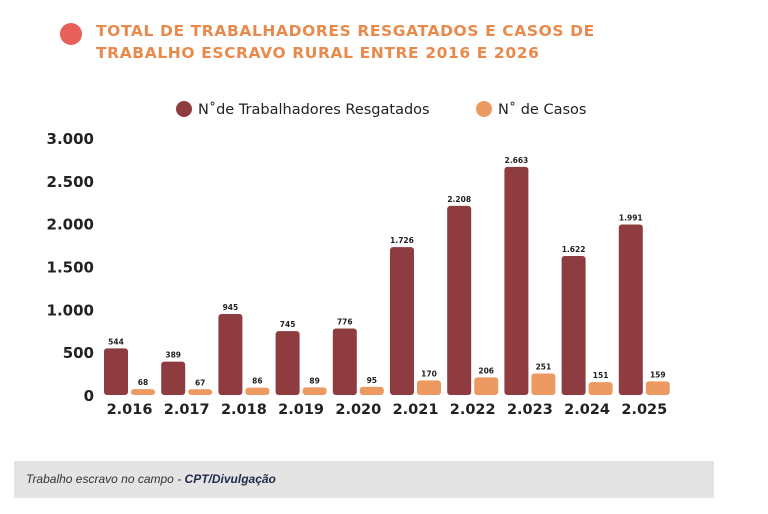 The width and height of the screenshot is (768, 514). I want to click on x-tick-label: 2.023, so click(530, 410).